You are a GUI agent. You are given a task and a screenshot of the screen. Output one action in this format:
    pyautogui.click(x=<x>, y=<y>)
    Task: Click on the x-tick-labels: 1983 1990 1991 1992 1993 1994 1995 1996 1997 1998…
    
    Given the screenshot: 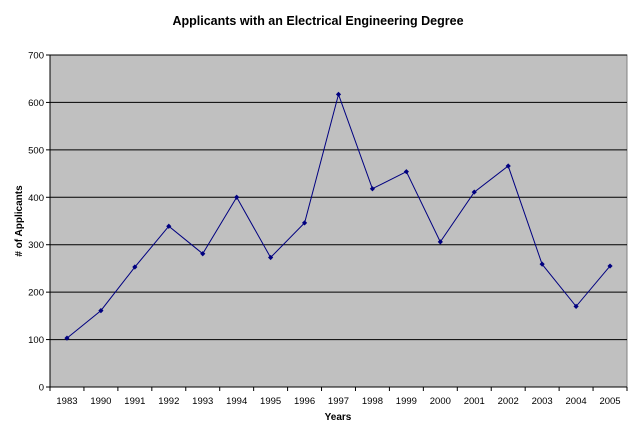 What is the action you would take?
    pyautogui.click(x=338, y=401)
    